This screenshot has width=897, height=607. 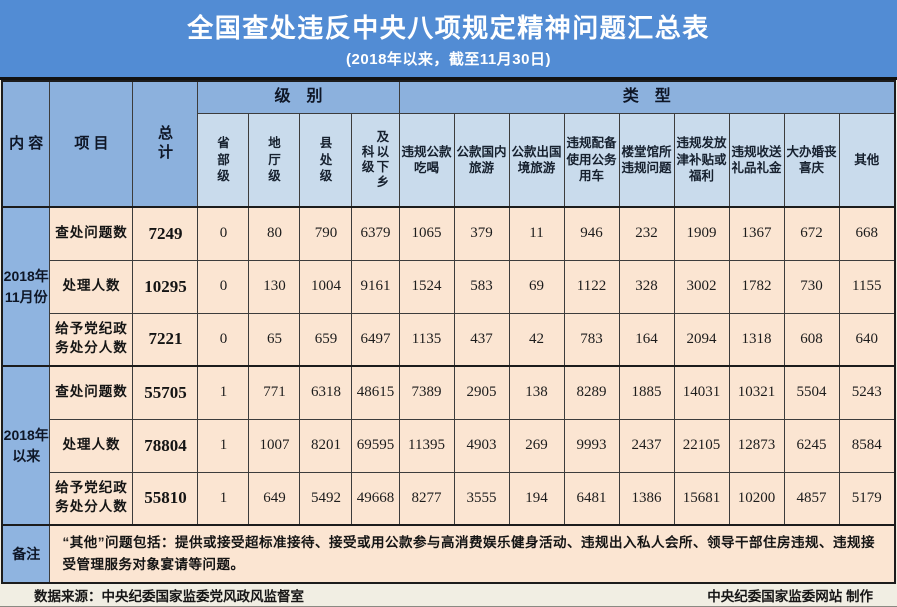 What do you see at coordinates (274, 498) in the screenshot?
I see `value-cell: 649` at bounding box center [274, 498].